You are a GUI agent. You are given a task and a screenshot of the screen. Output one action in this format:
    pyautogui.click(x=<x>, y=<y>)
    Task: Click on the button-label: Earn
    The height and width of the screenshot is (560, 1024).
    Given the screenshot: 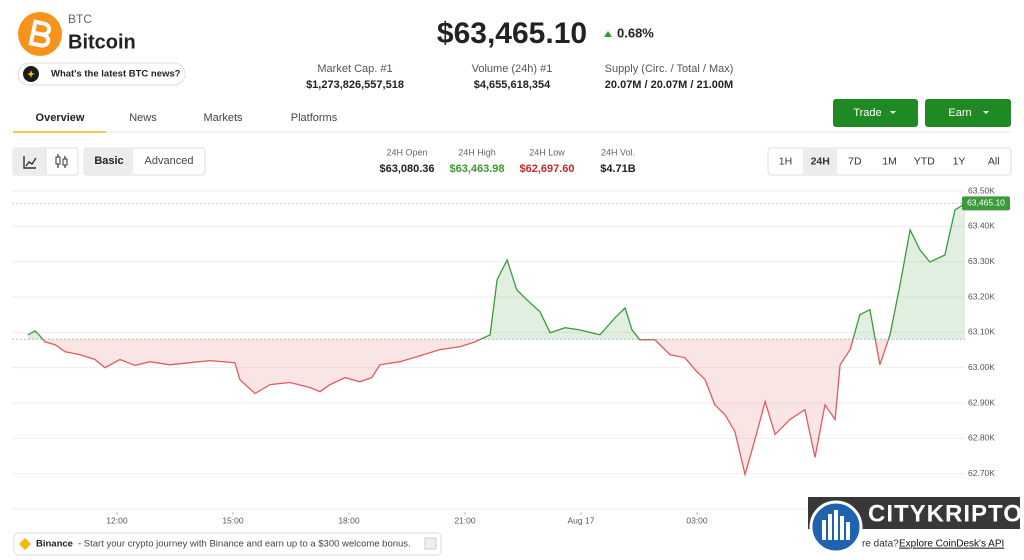 What is the action you would take?
    pyautogui.click(x=959, y=113)
    